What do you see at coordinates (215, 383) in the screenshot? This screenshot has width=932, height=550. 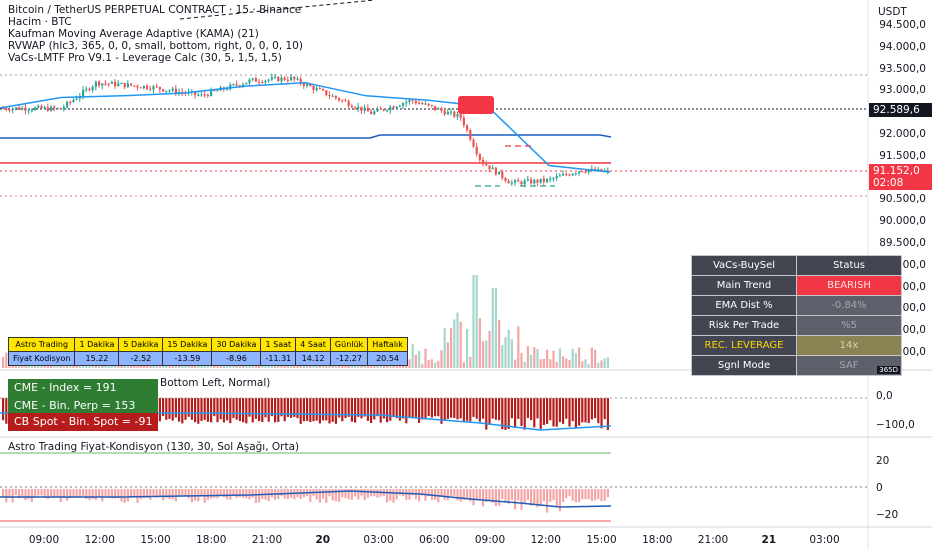 I see `pane2-title: Bottom Left, Normal)` at bounding box center [215, 383].